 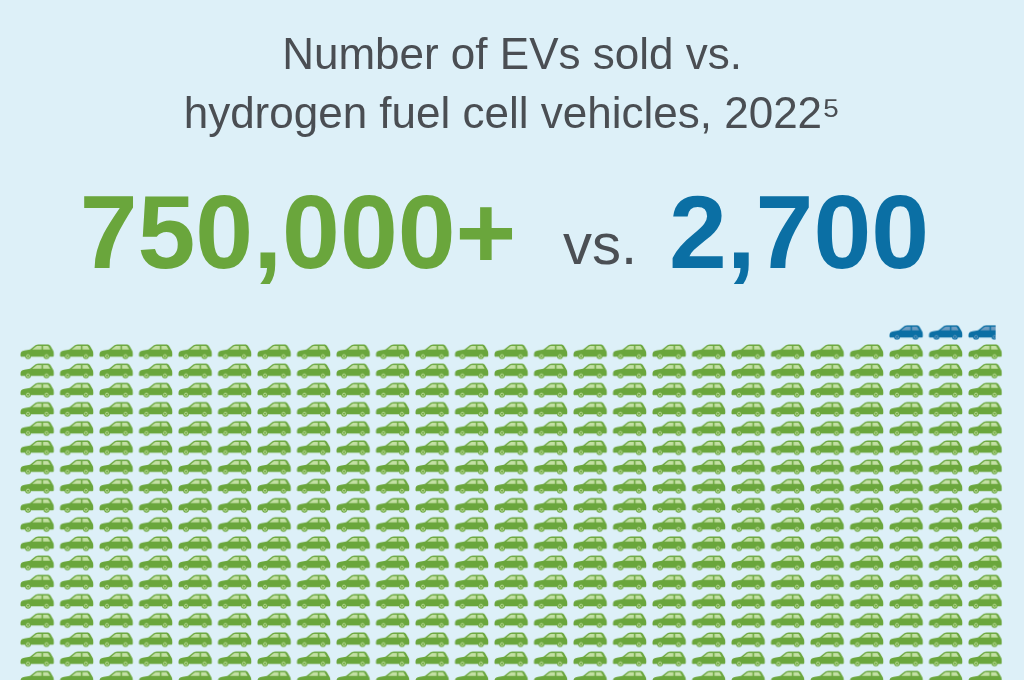 I want to click on data-label: 750,000+, so click(x=298, y=232).